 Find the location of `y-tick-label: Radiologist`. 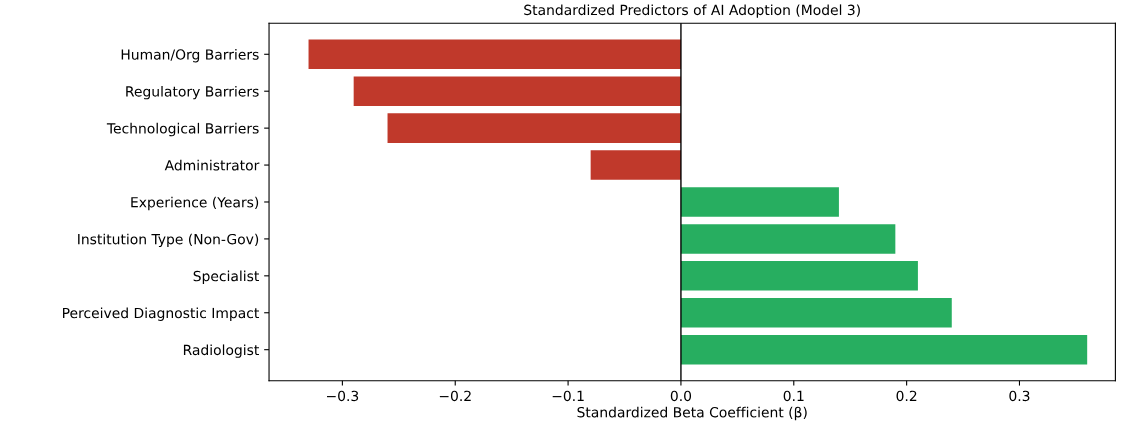

y-tick-label: Radiologist is located at coordinates (221, 351).